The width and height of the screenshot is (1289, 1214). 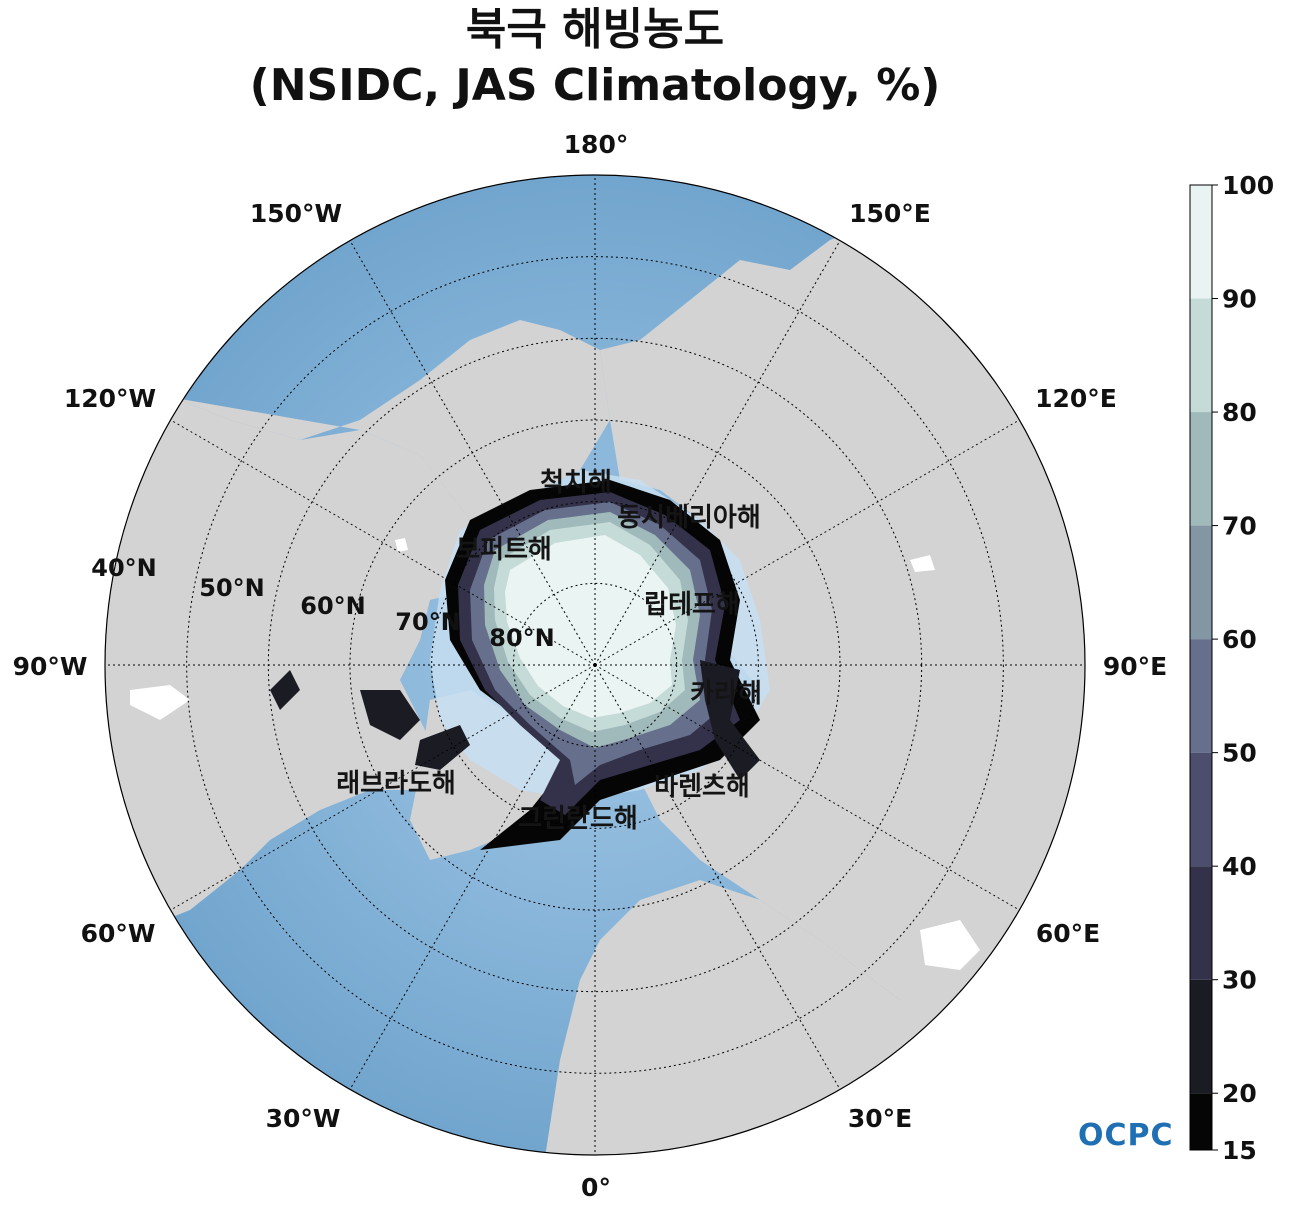 What do you see at coordinates (504, 550) in the screenshot?
I see `sea-label-beaufort: 보퍼트해` at bounding box center [504, 550].